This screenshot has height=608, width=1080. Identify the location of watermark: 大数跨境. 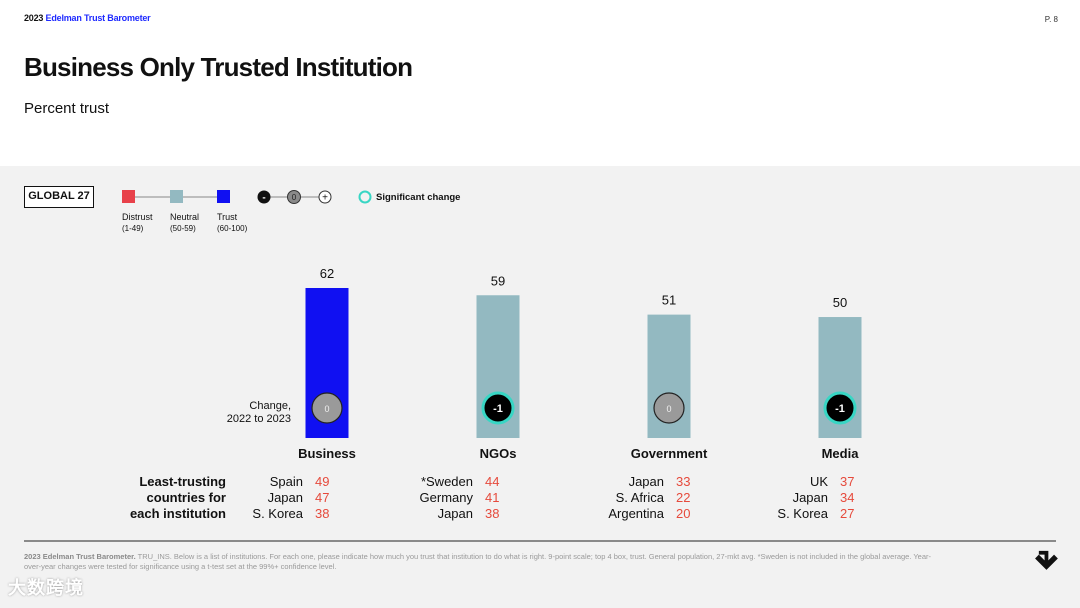
(46, 588).